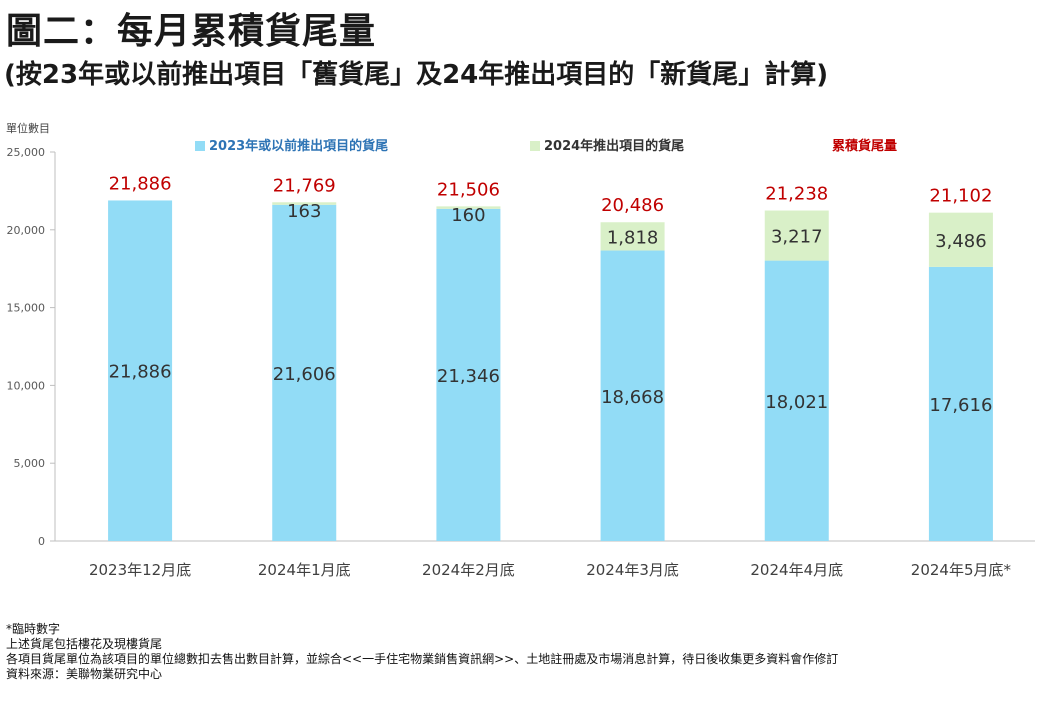 The height and width of the screenshot is (701, 1040). I want to click on chart-subtitle: (按23年或以前推出項目「舊貨尾」及24年推出項目的「新貨尾」計算), so click(416, 75).